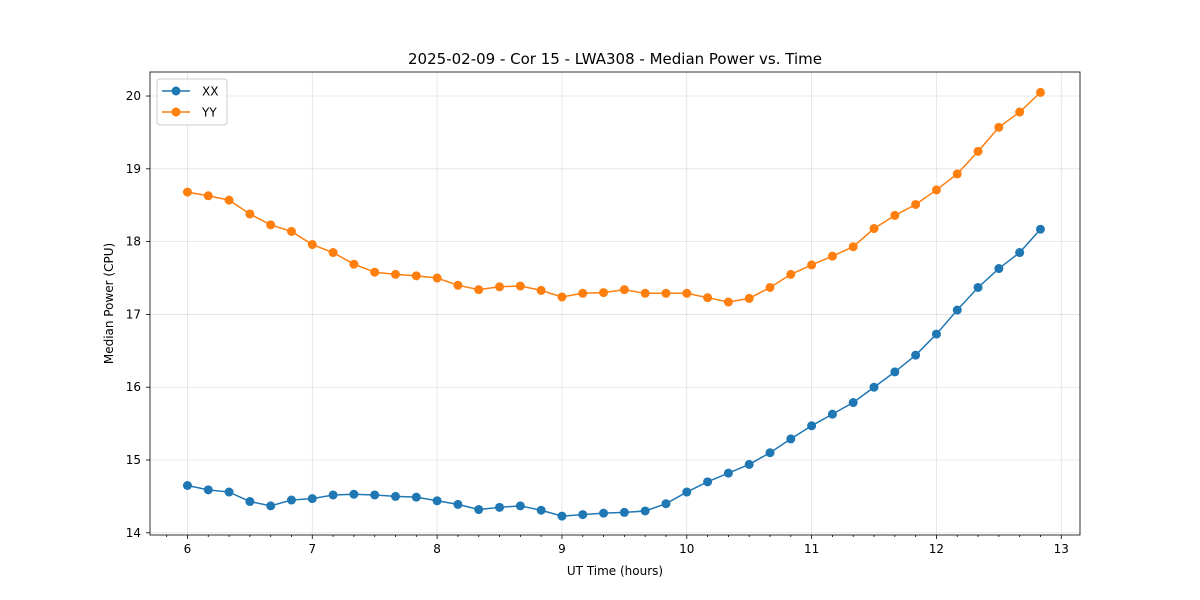 This screenshot has width=1200, height=600. Describe the element at coordinates (176, 112) in the screenshot. I see `legend-marker-yy` at that location.